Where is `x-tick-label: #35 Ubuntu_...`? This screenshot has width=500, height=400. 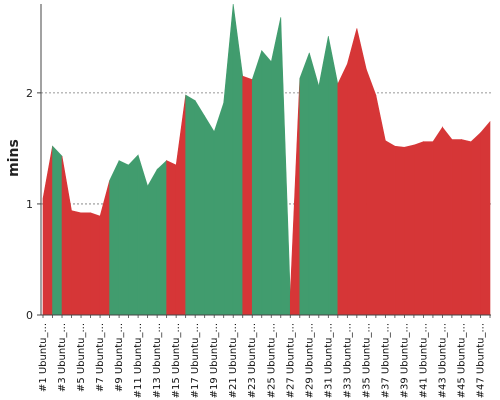 x-tick-label: #35 Ubuntu_... is located at coordinates (366, 360).